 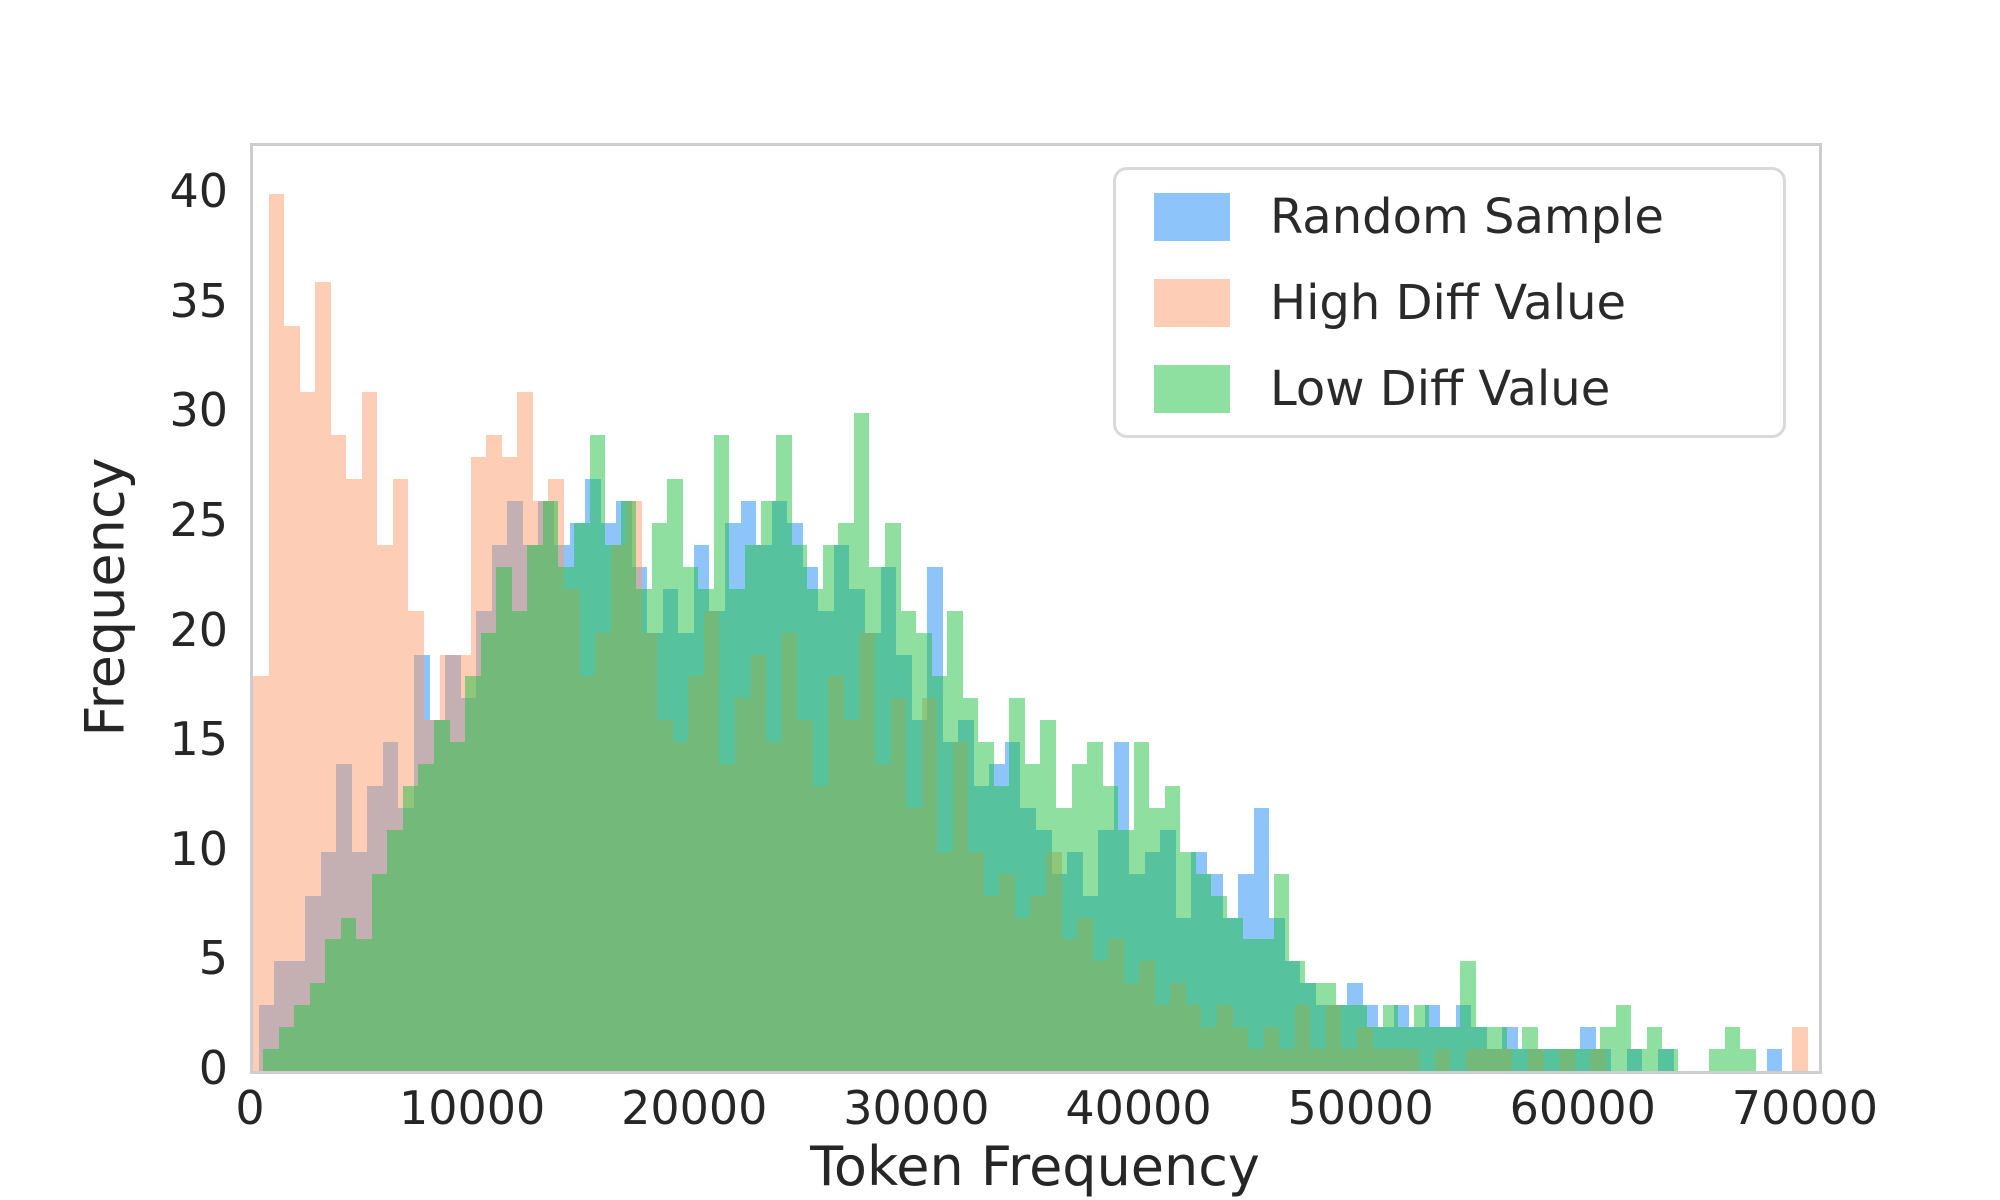 I want to click on y-tick-label: 25, so click(x=198, y=520).